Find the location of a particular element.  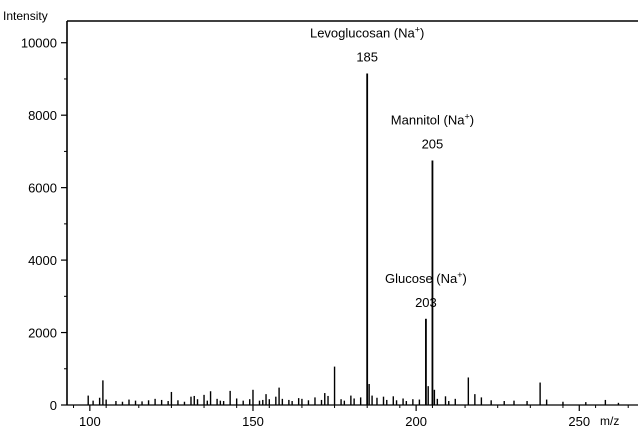

y-tick-label: 0 is located at coordinates (53, 405).